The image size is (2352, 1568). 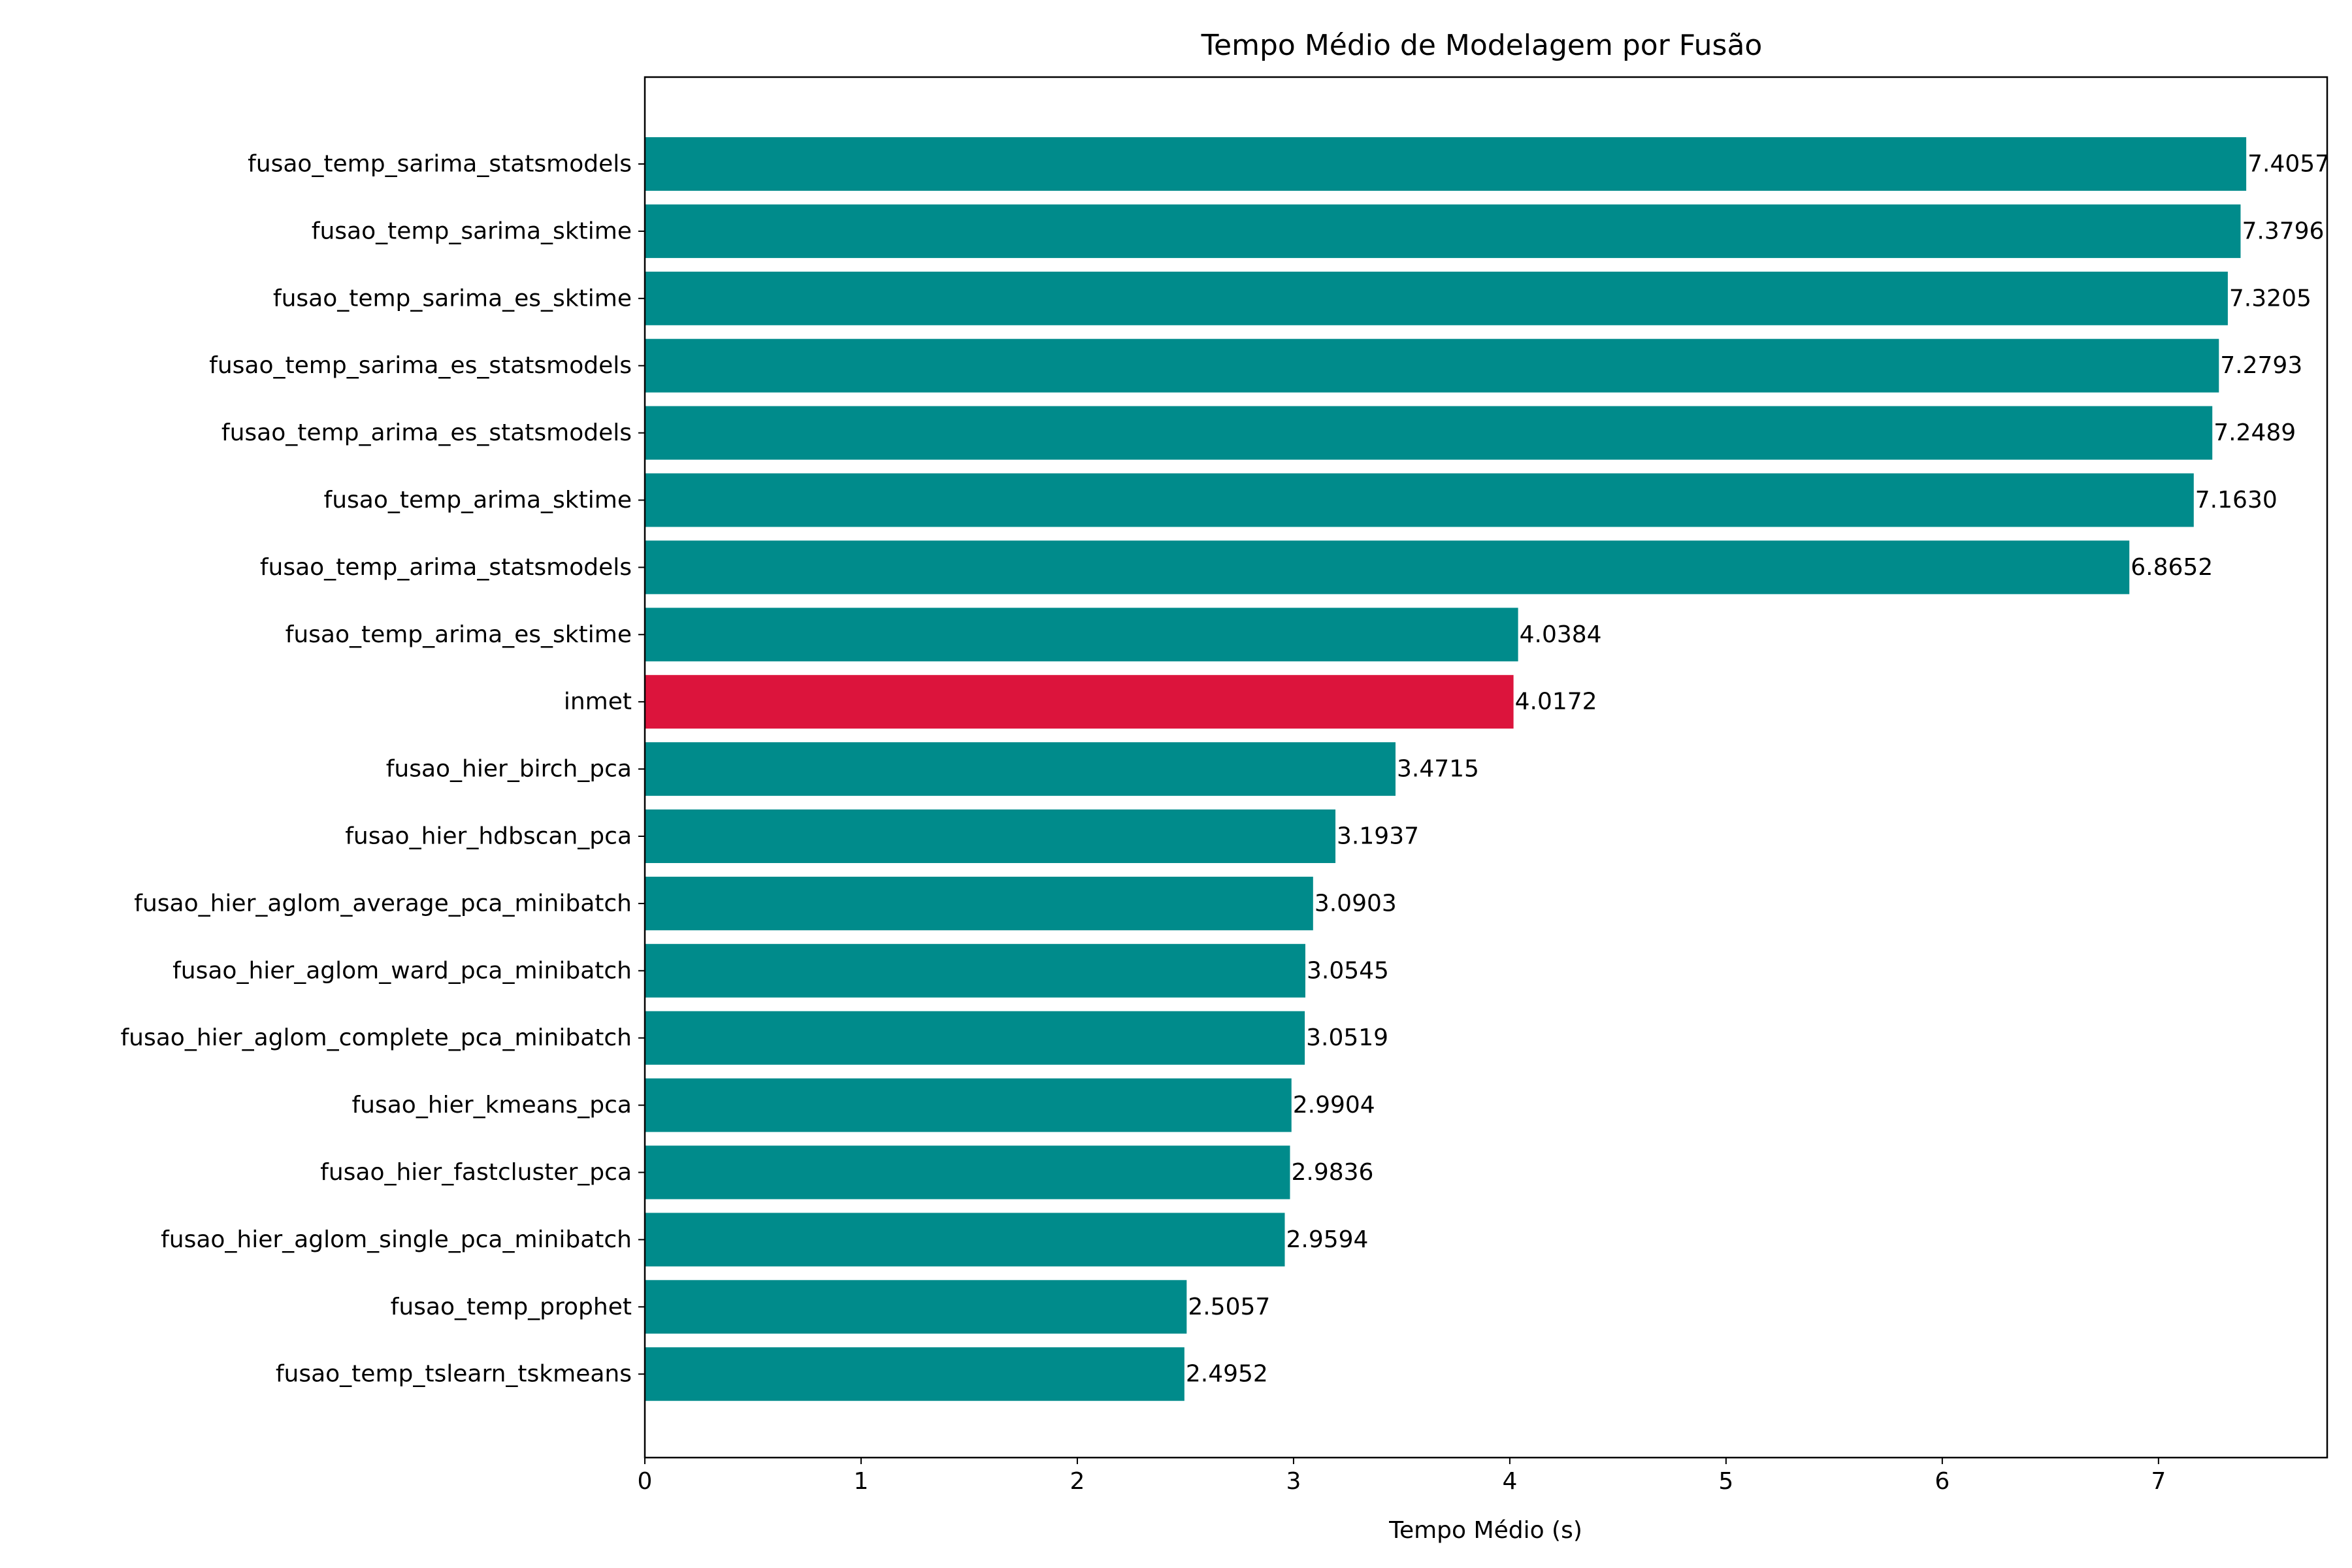 What do you see at coordinates (965, 1240) in the screenshot?
I see `bar-fusao_hier_aglom_single_pca_minibatch` at bounding box center [965, 1240].